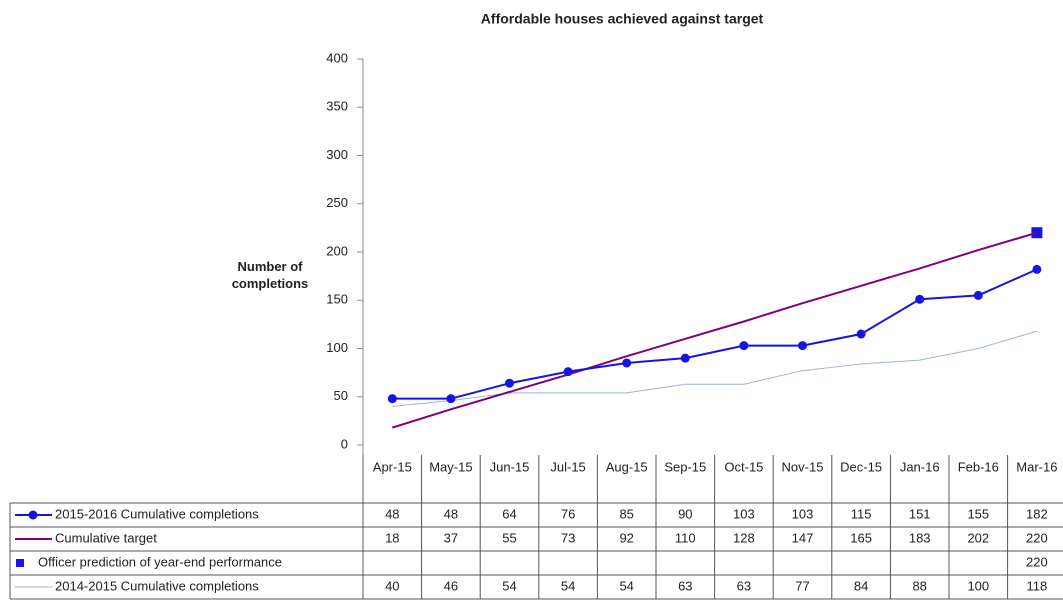 This screenshot has width=1063, height=603. I want to click on x-tick-label: Oct-15, so click(743, 466).